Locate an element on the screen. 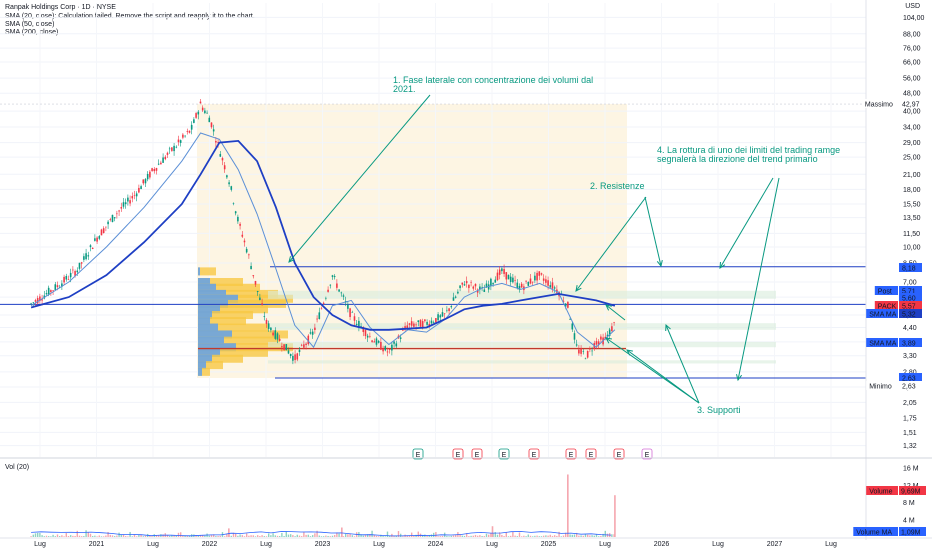  price-tick-label: 3,30 is located at coordinates (910, 356).